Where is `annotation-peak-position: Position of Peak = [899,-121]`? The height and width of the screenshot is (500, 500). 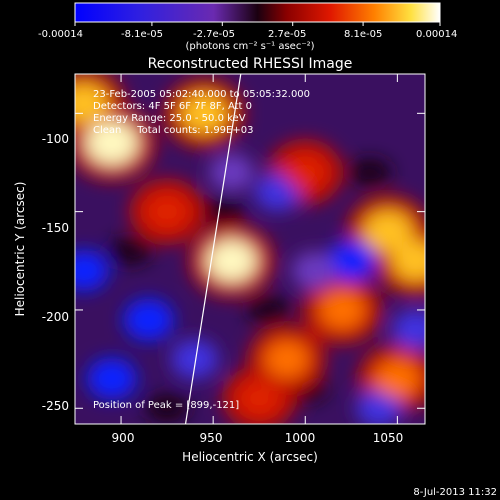 annotation-peak-position: Position of Peak = [899,-121] is located at coordinates (166, 405).